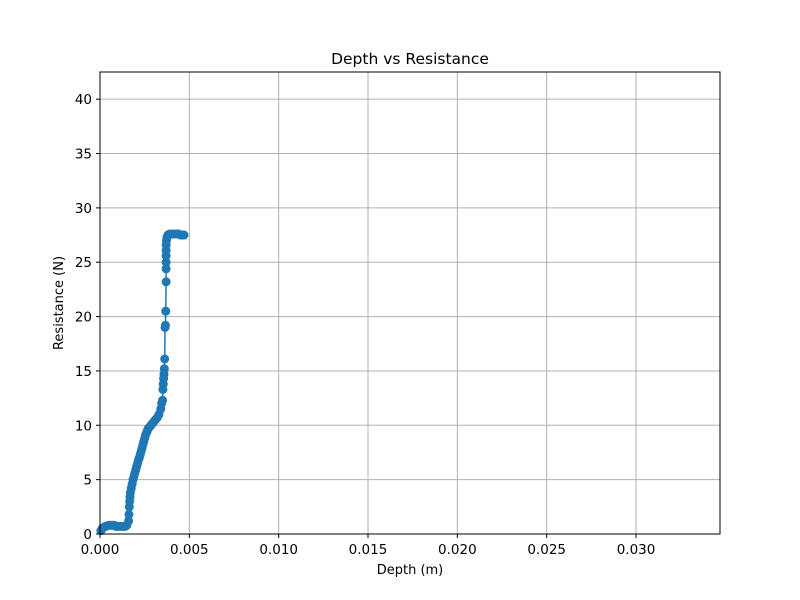  What do you see at coordinates (59, 303) in the screenshot?
I see `y-axis-label: Resistance (N)` at bounding box center [59, 303].